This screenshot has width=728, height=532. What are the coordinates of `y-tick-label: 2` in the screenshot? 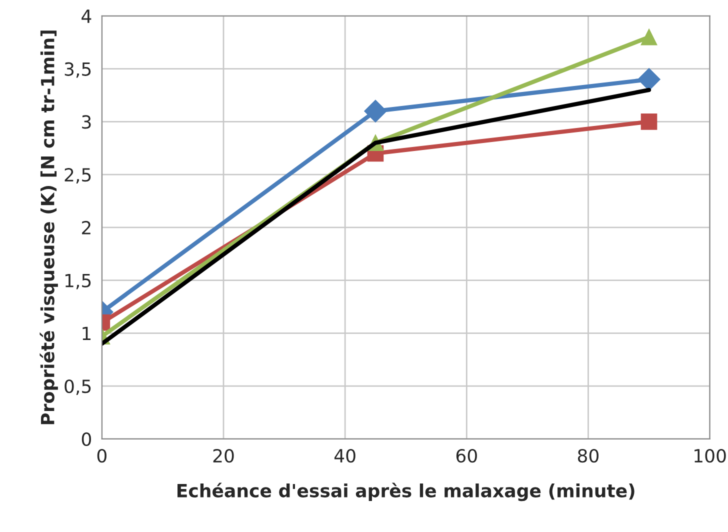 It's located at (86, 227).